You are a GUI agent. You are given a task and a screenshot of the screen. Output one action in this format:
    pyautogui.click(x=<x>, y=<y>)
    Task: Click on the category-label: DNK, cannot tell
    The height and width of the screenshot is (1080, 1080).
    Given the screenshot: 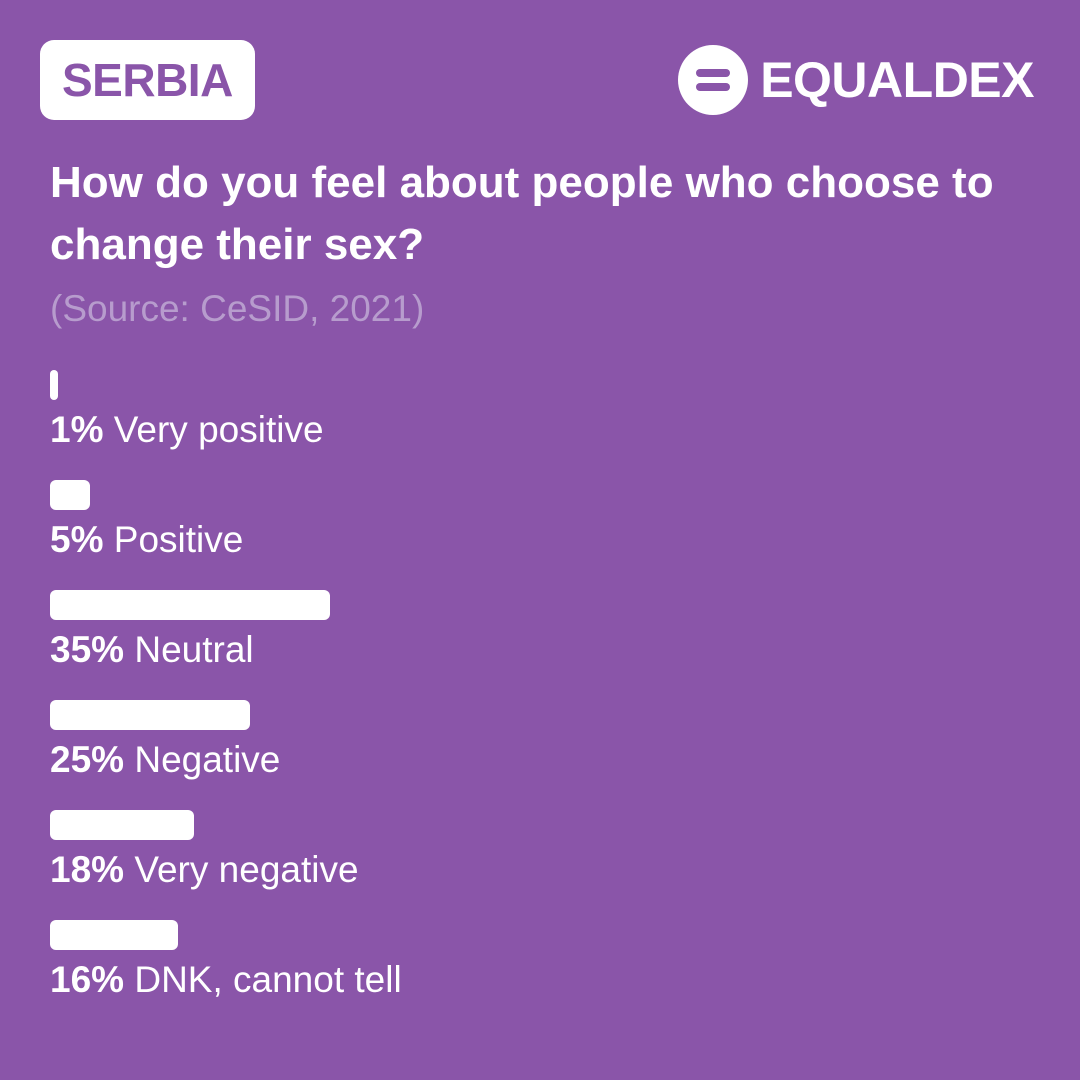 What is the action you would take?
    pyautogui.click(x=268, y=979)
    